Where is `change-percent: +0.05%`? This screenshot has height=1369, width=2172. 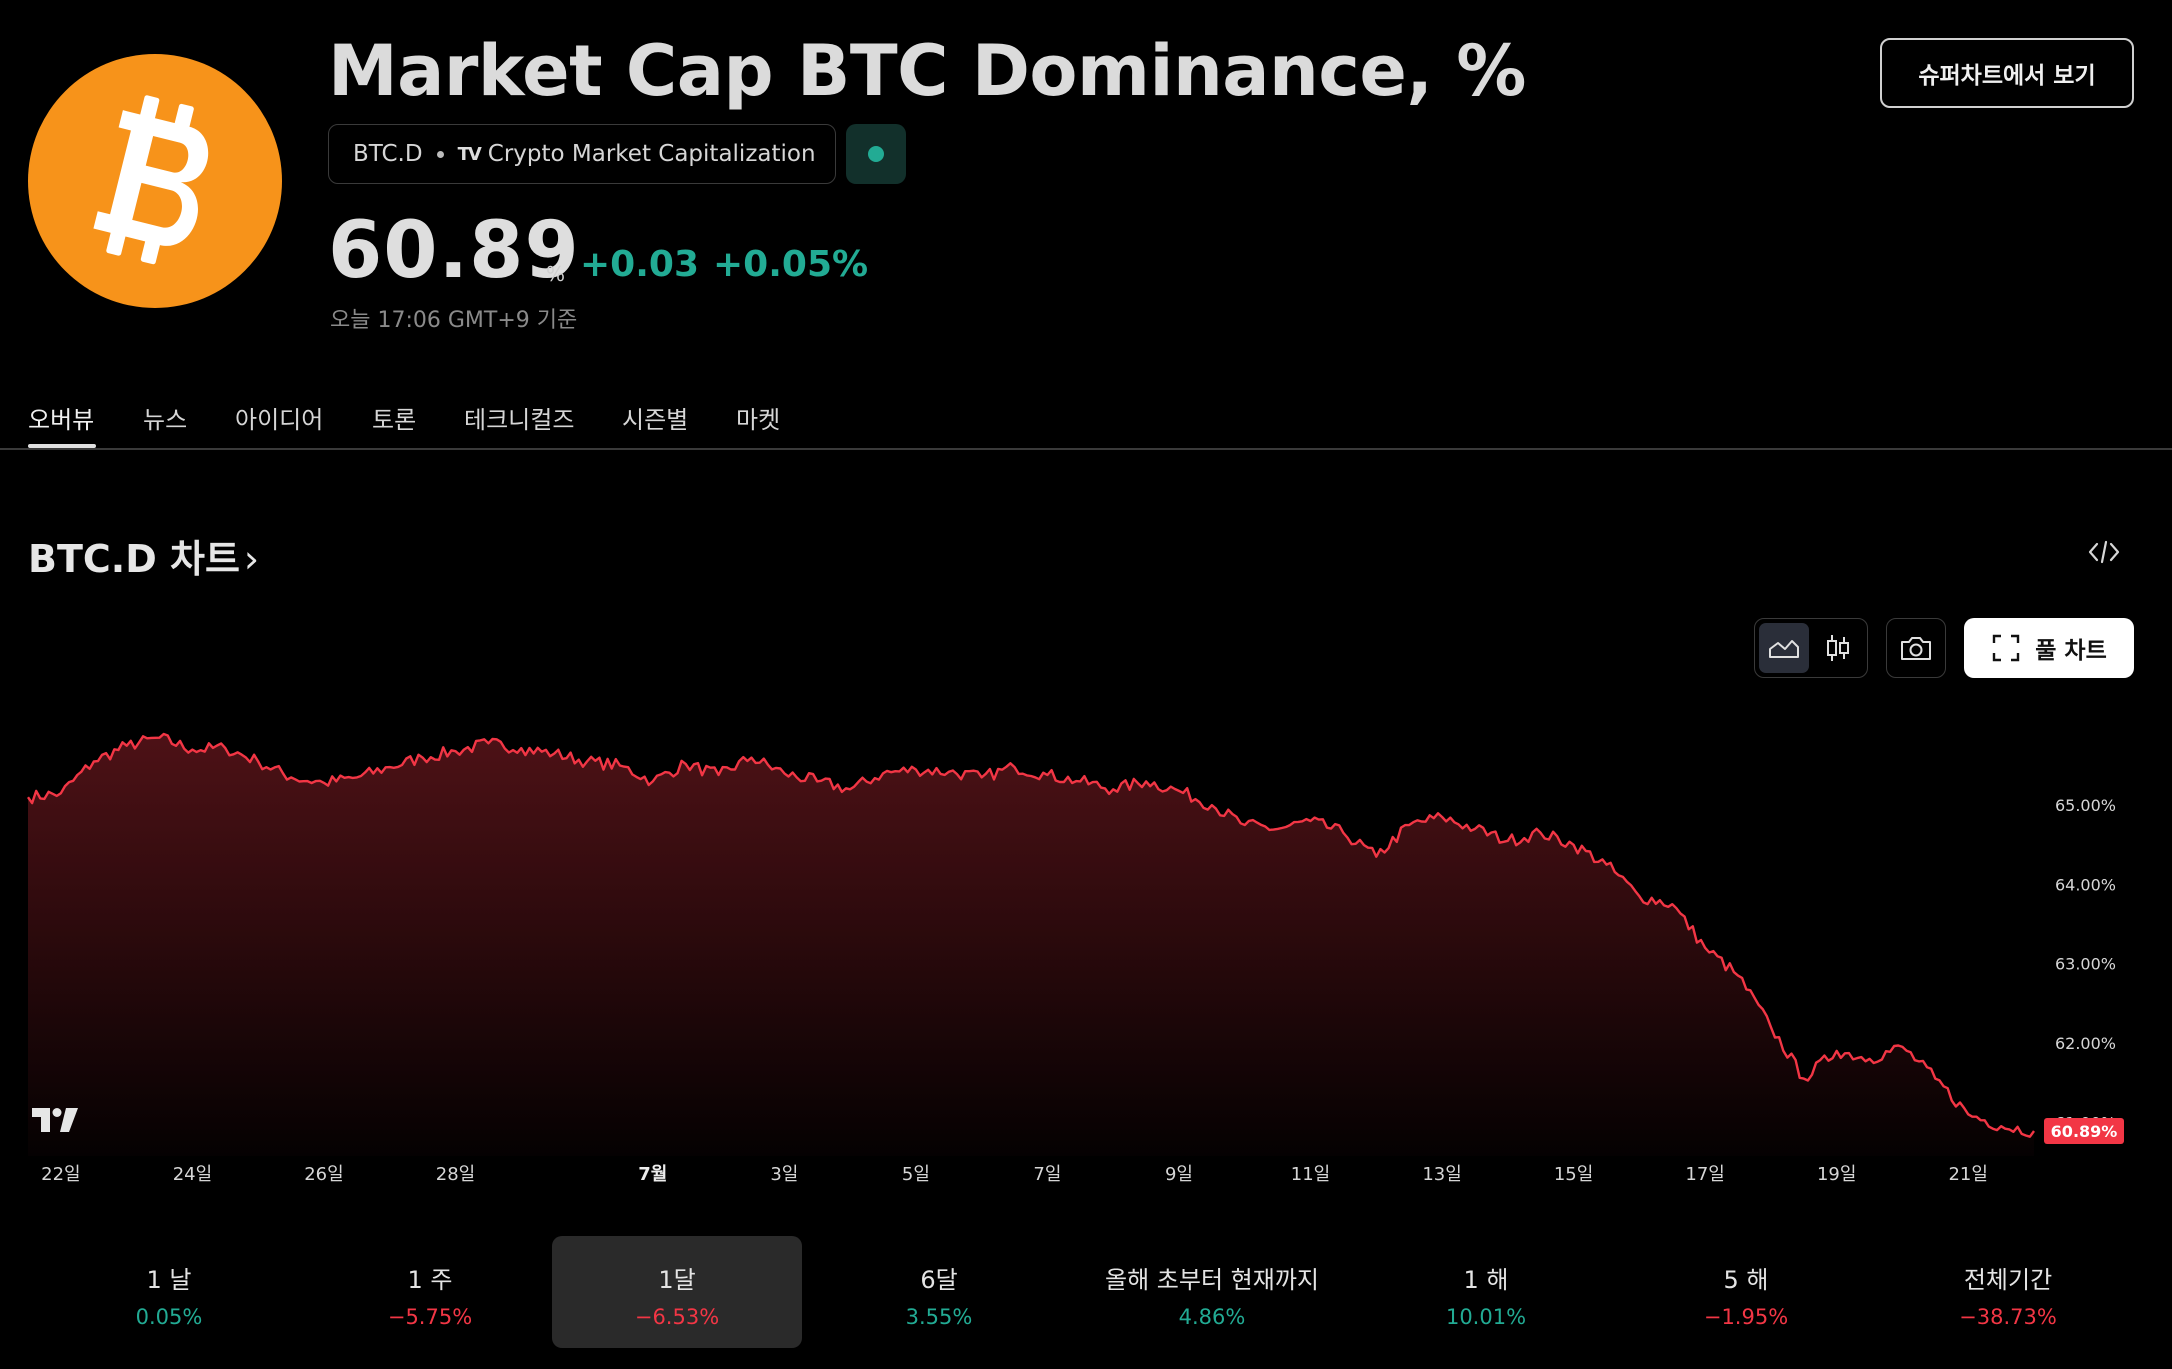
change-percent: +0.05% is located at coordinates (791, 264).